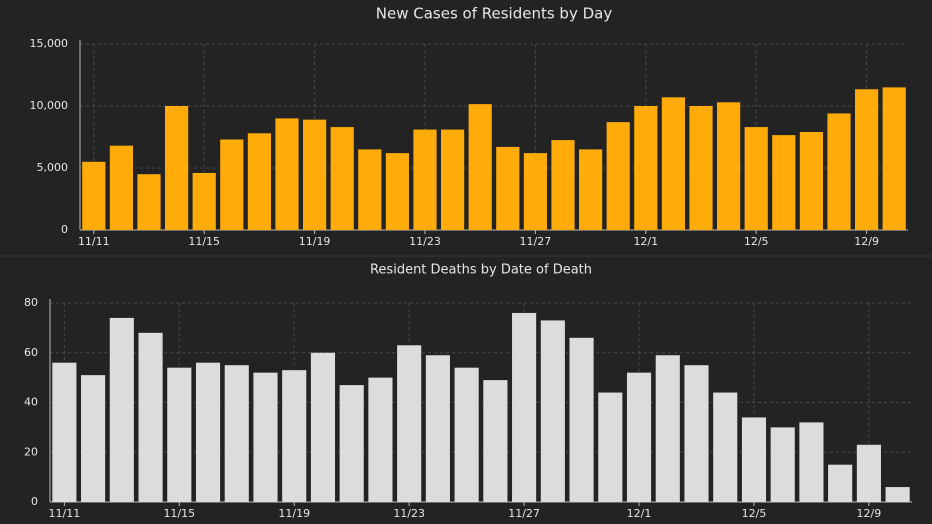 The image size is (932, 524). What do you see at coordinates (494, 14) in the screenshot?
I see `chart-title: New Cases of Residents by Day` at bounding box center [494, 14].